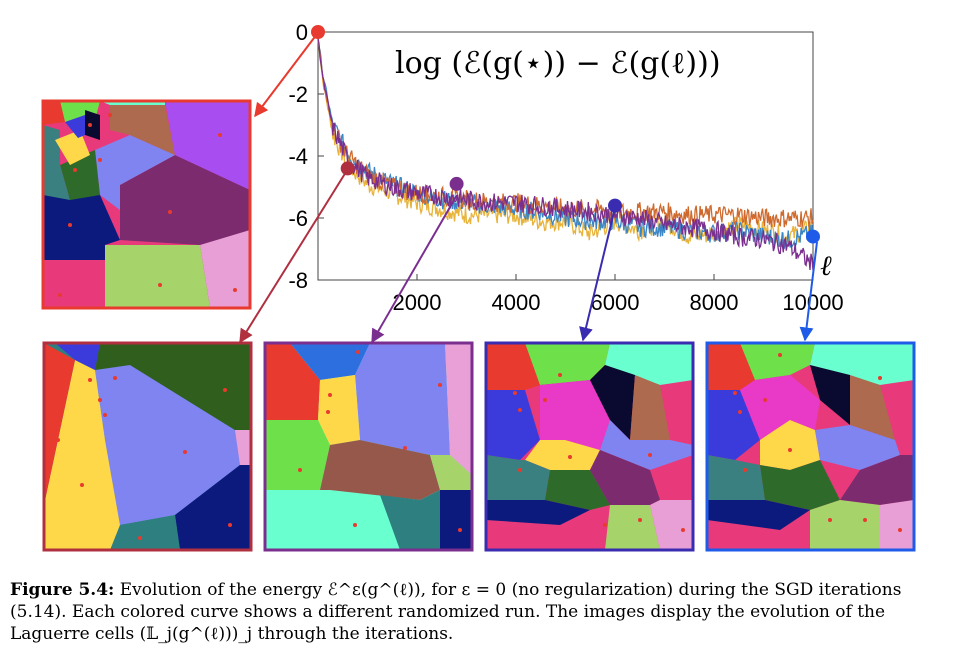 The width and height of the screenshot is (972, 663). Describe the element at coordinates (298, 218) in the screenshot. I see `y-tick-label: -6` at that location.